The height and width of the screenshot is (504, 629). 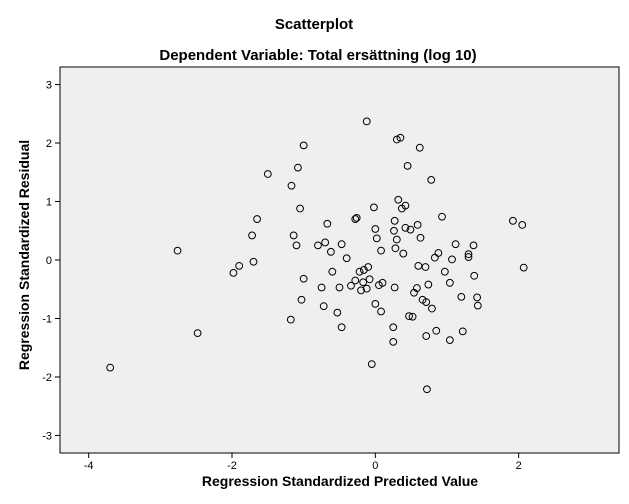 I want to click on y-tick-label: 2, so click(x=49, y=144).